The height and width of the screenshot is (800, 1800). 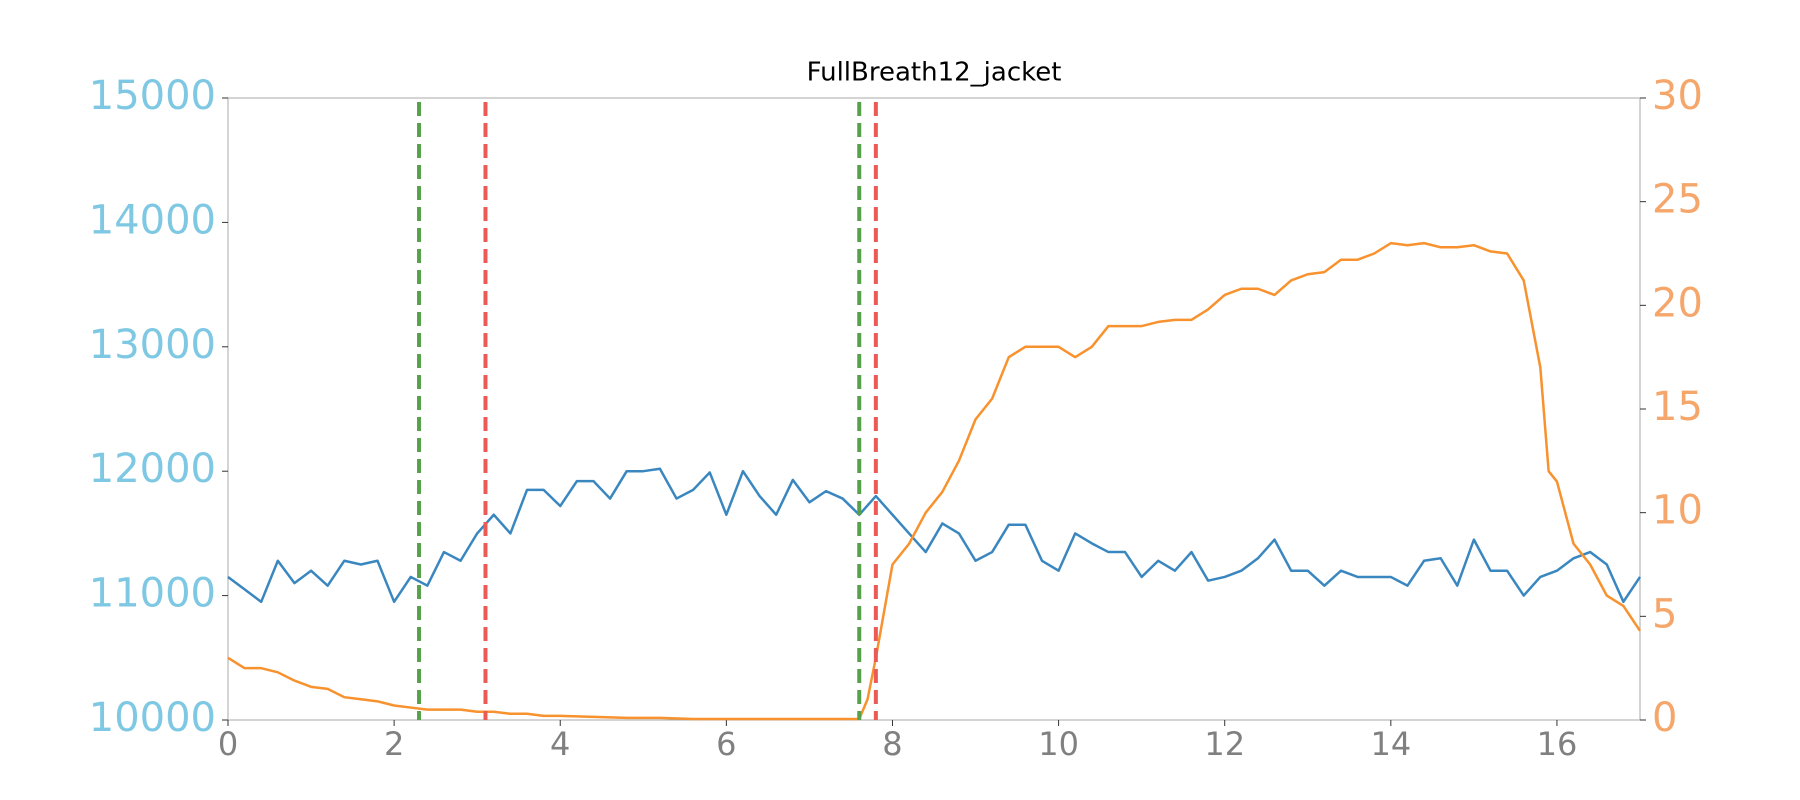 What do you see at coordinates (1664, 614) in the screenshot?
I see `y2-tick-label: 5` at bounding box center [1664, 614].